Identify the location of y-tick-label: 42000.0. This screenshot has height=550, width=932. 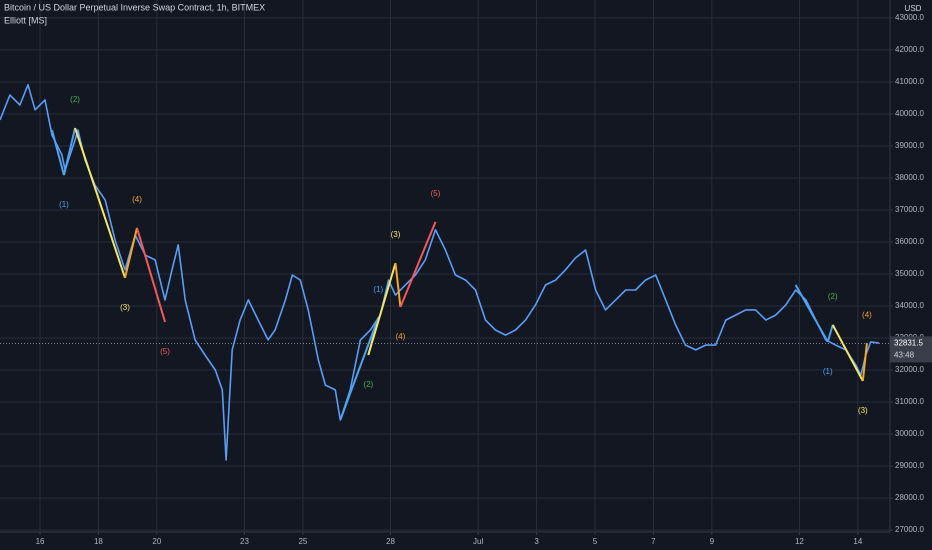
(909, 49).